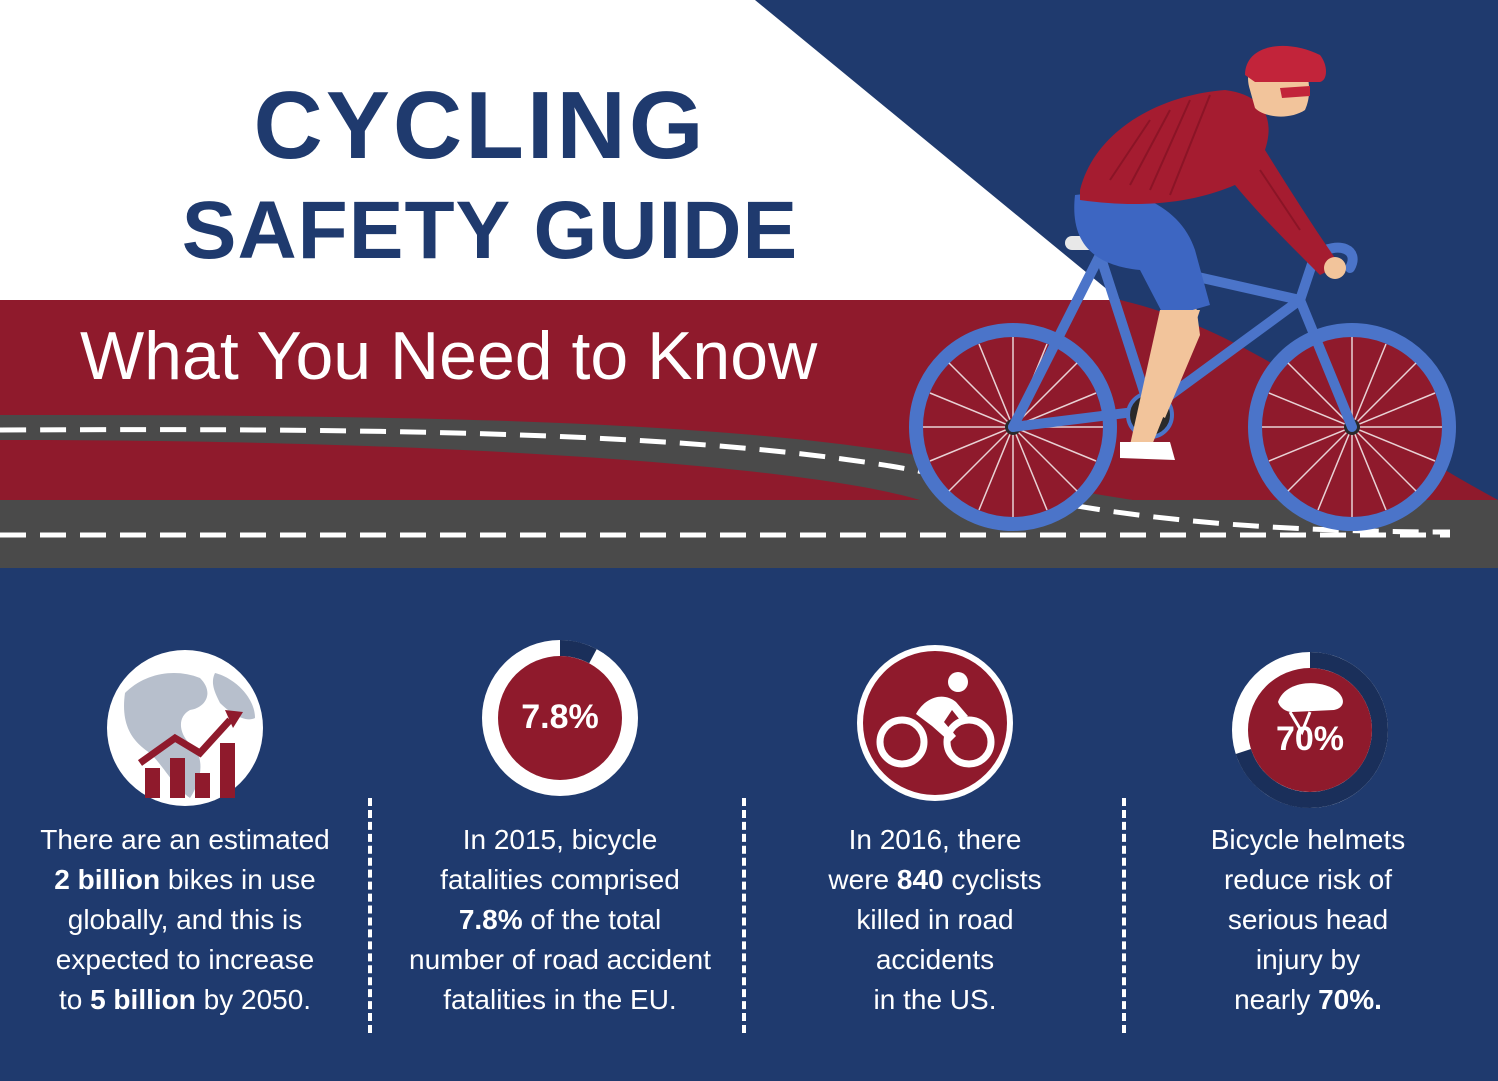  I want to click on stat-line: Bicycle helmets, so click(1308, 840).